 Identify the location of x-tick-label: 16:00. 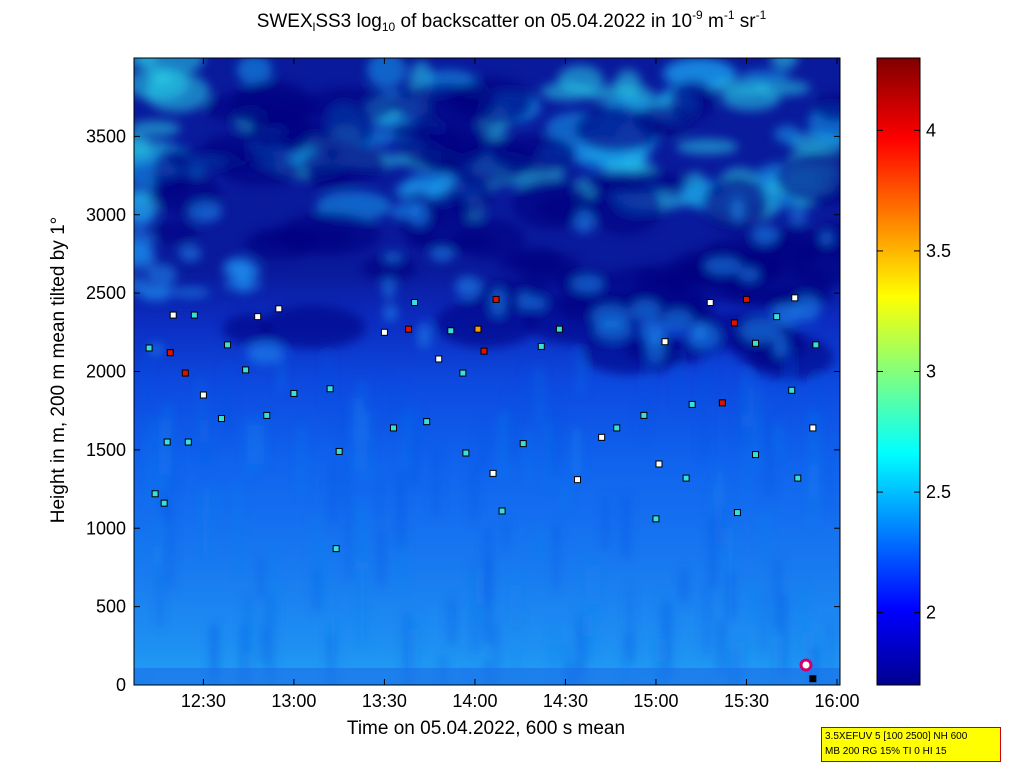
(836, 701).